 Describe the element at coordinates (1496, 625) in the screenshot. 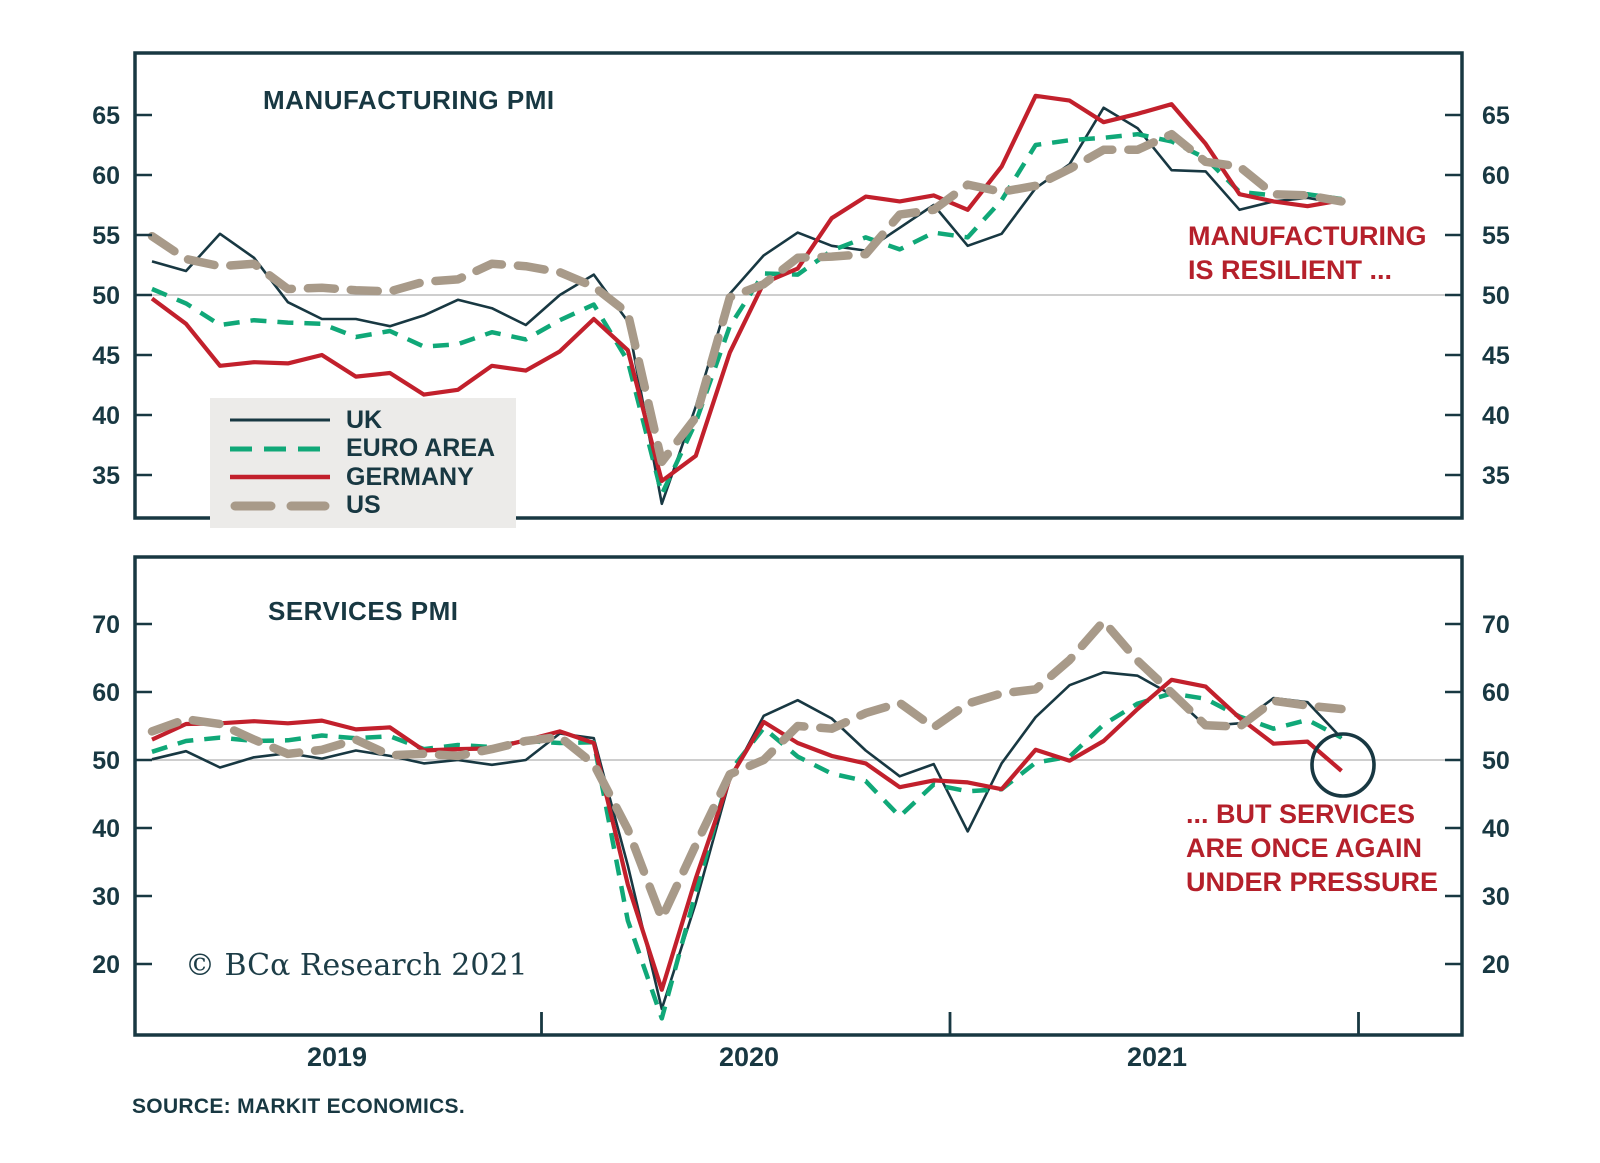

I see `svc-right-tick-label-70: 70` at that location.